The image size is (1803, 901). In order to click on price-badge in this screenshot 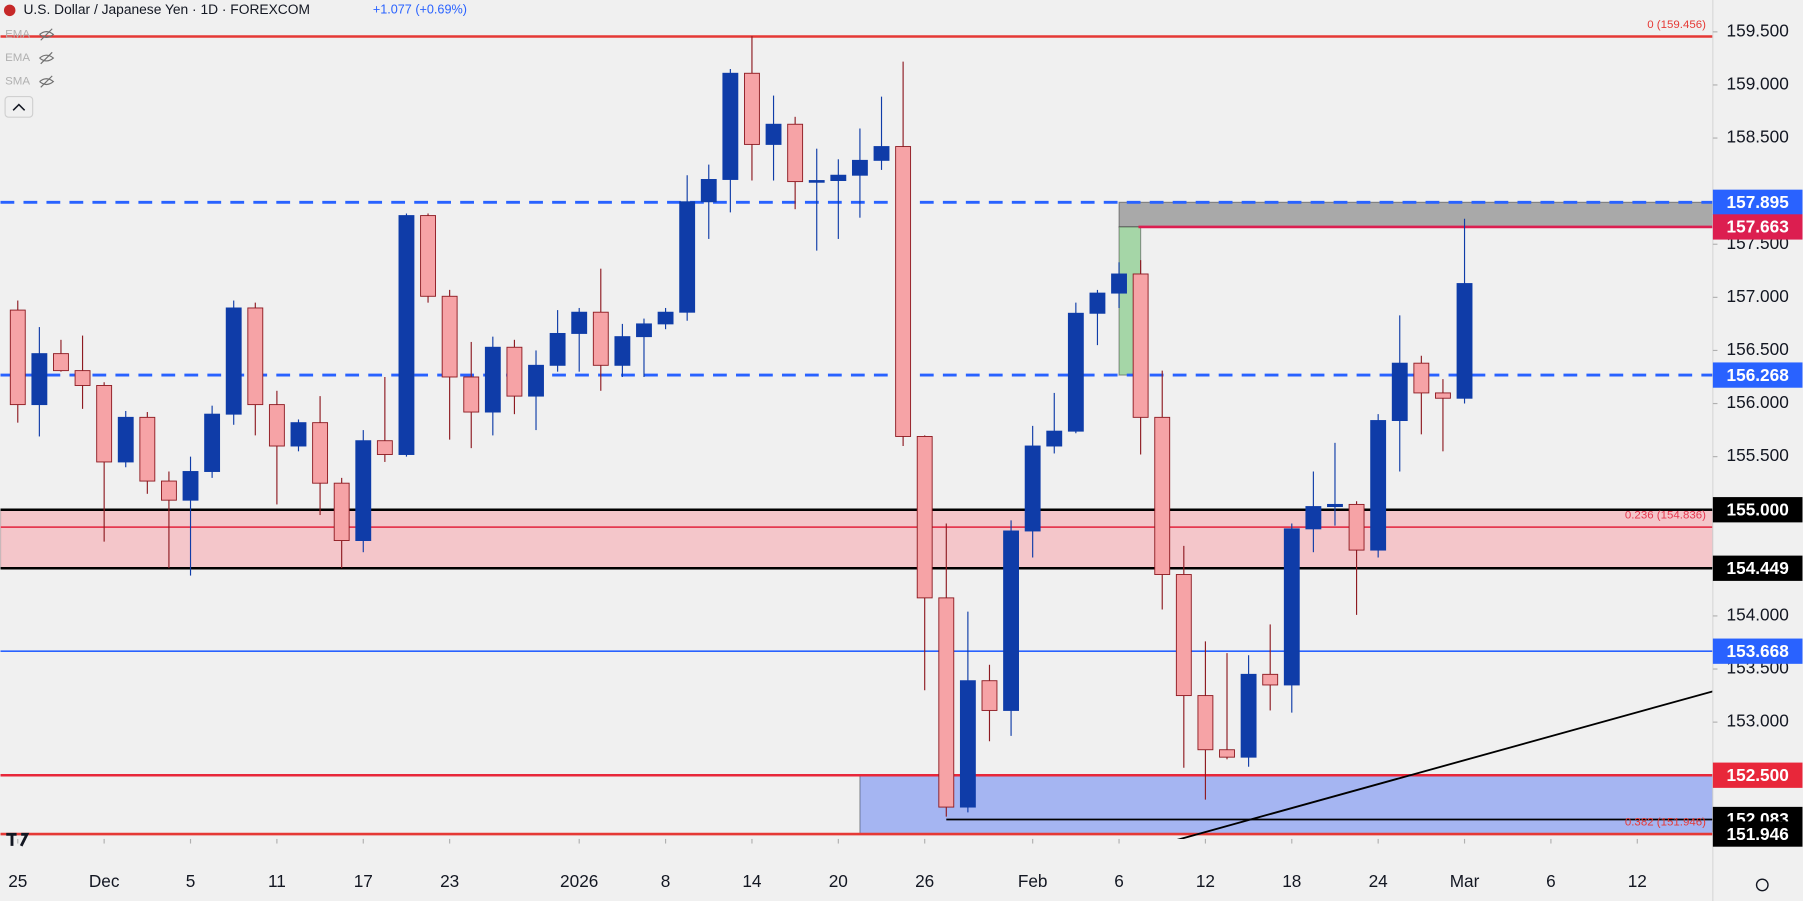, I will do `click(1757, 568)`.